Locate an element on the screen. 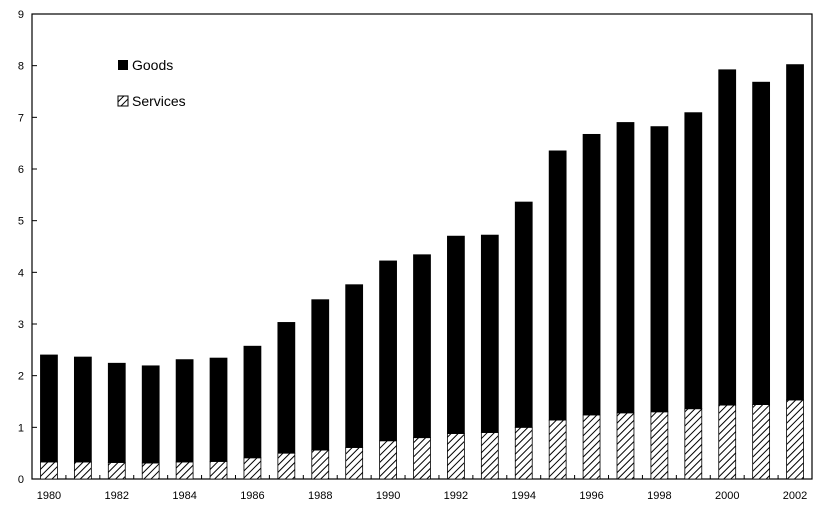 Image resolution: width=815 pixels, height=513 pixels. bar-goods-1990 is located at coordinates (388, 351).